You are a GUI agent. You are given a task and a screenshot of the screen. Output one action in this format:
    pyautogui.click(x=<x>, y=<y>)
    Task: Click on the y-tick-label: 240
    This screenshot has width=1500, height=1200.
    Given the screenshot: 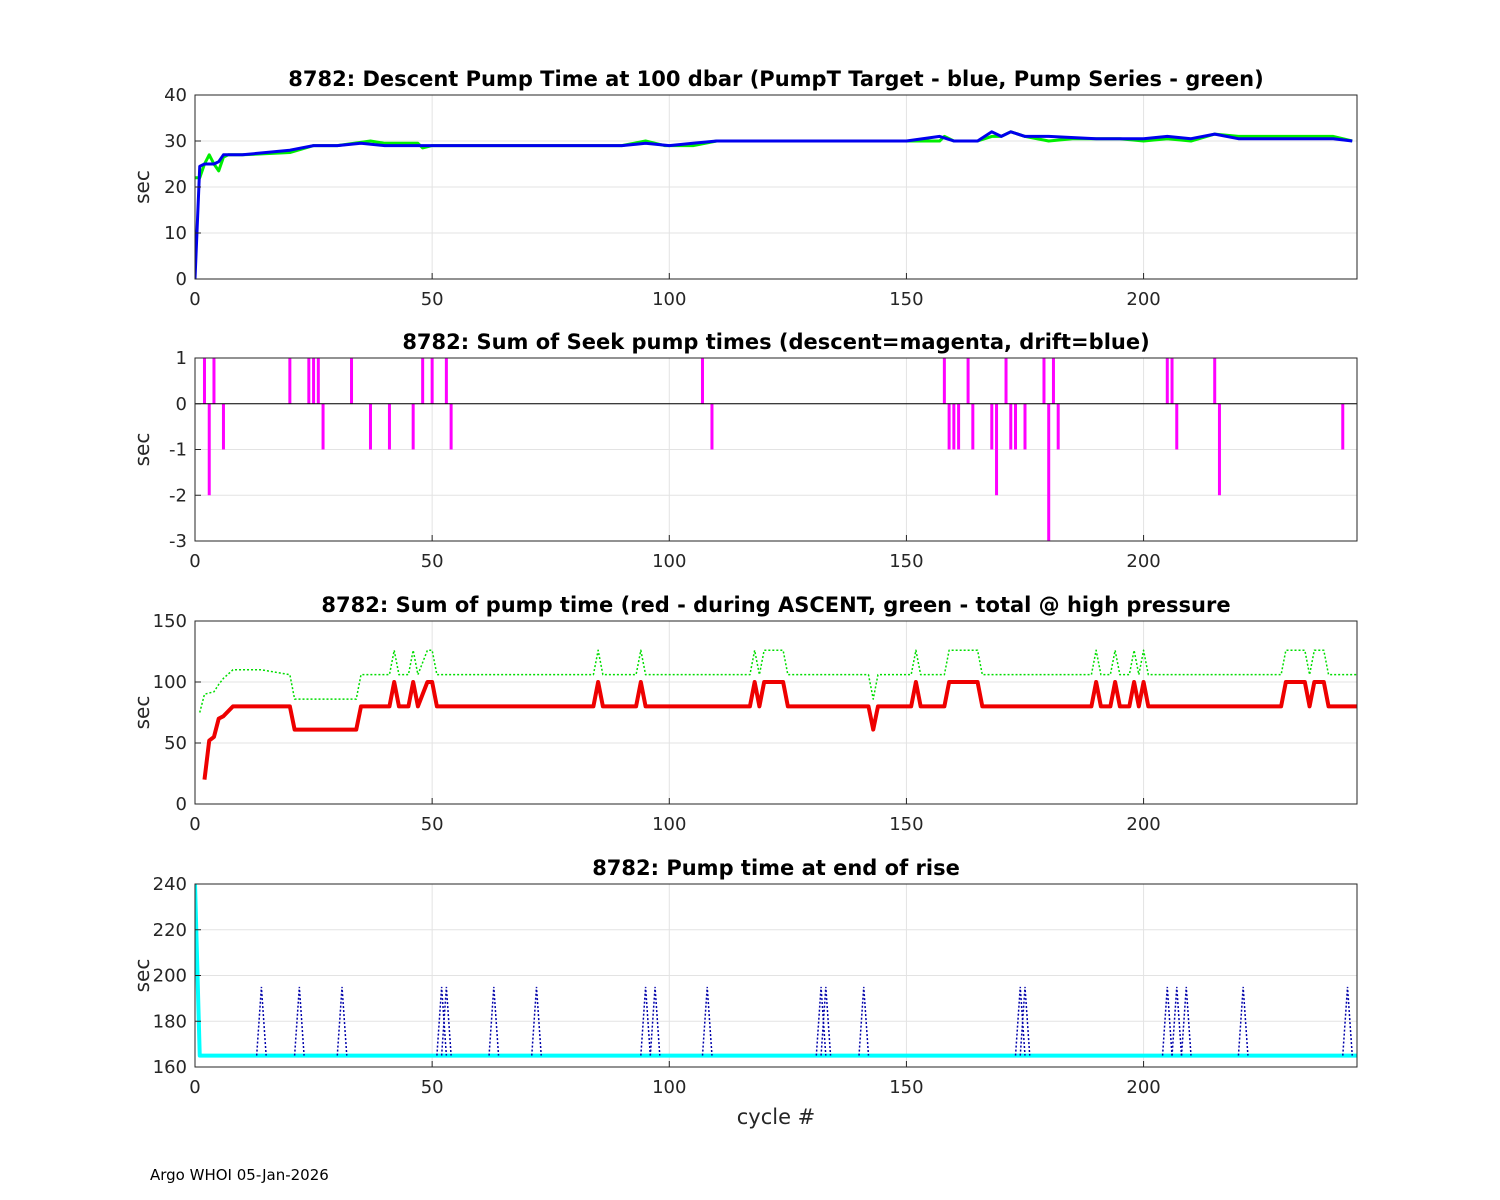 What is the action you would take?
    pyautogui.click(x=170, y=884)
    